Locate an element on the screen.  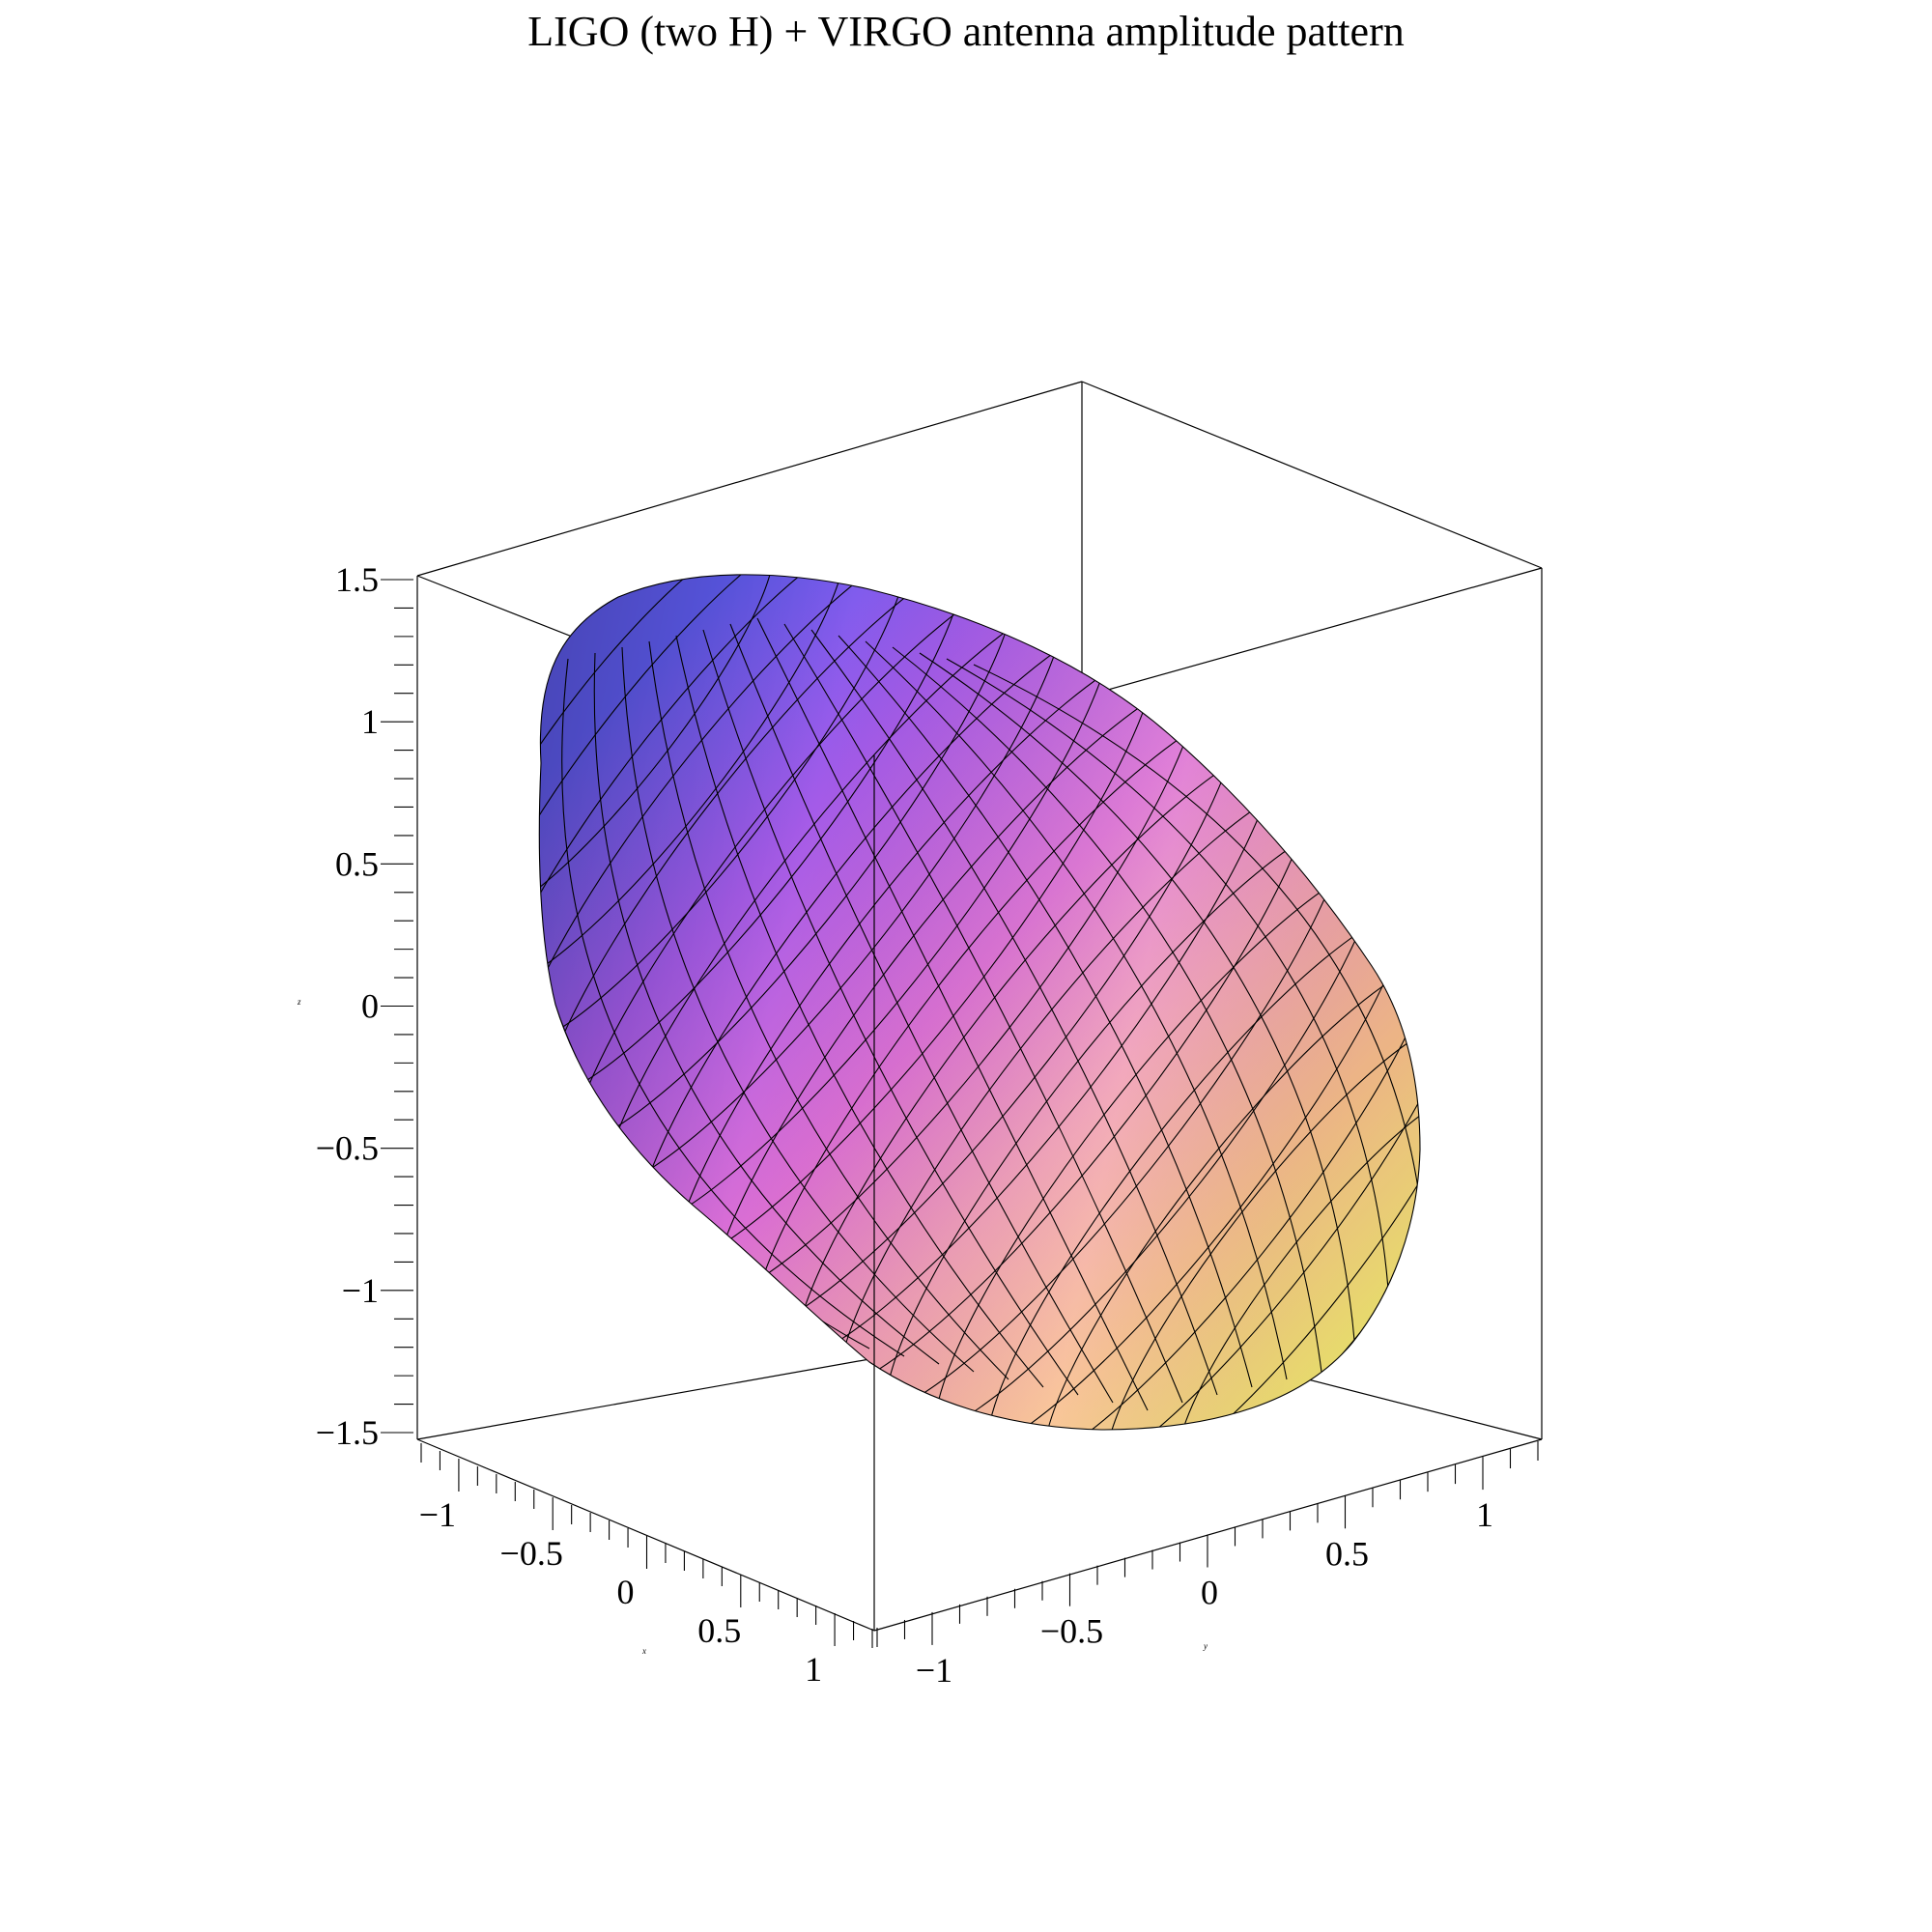
x-tick-label: 0.5 is located at coordinates (719, 1630).